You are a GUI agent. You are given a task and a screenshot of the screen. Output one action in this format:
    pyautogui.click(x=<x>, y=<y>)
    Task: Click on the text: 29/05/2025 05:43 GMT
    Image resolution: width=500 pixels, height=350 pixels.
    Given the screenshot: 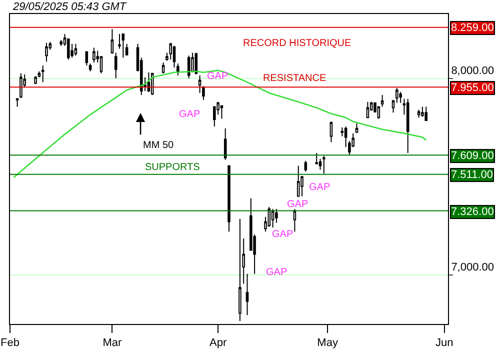 What is the action you would take?
    pyautogui.click(x=70, y=7)
    